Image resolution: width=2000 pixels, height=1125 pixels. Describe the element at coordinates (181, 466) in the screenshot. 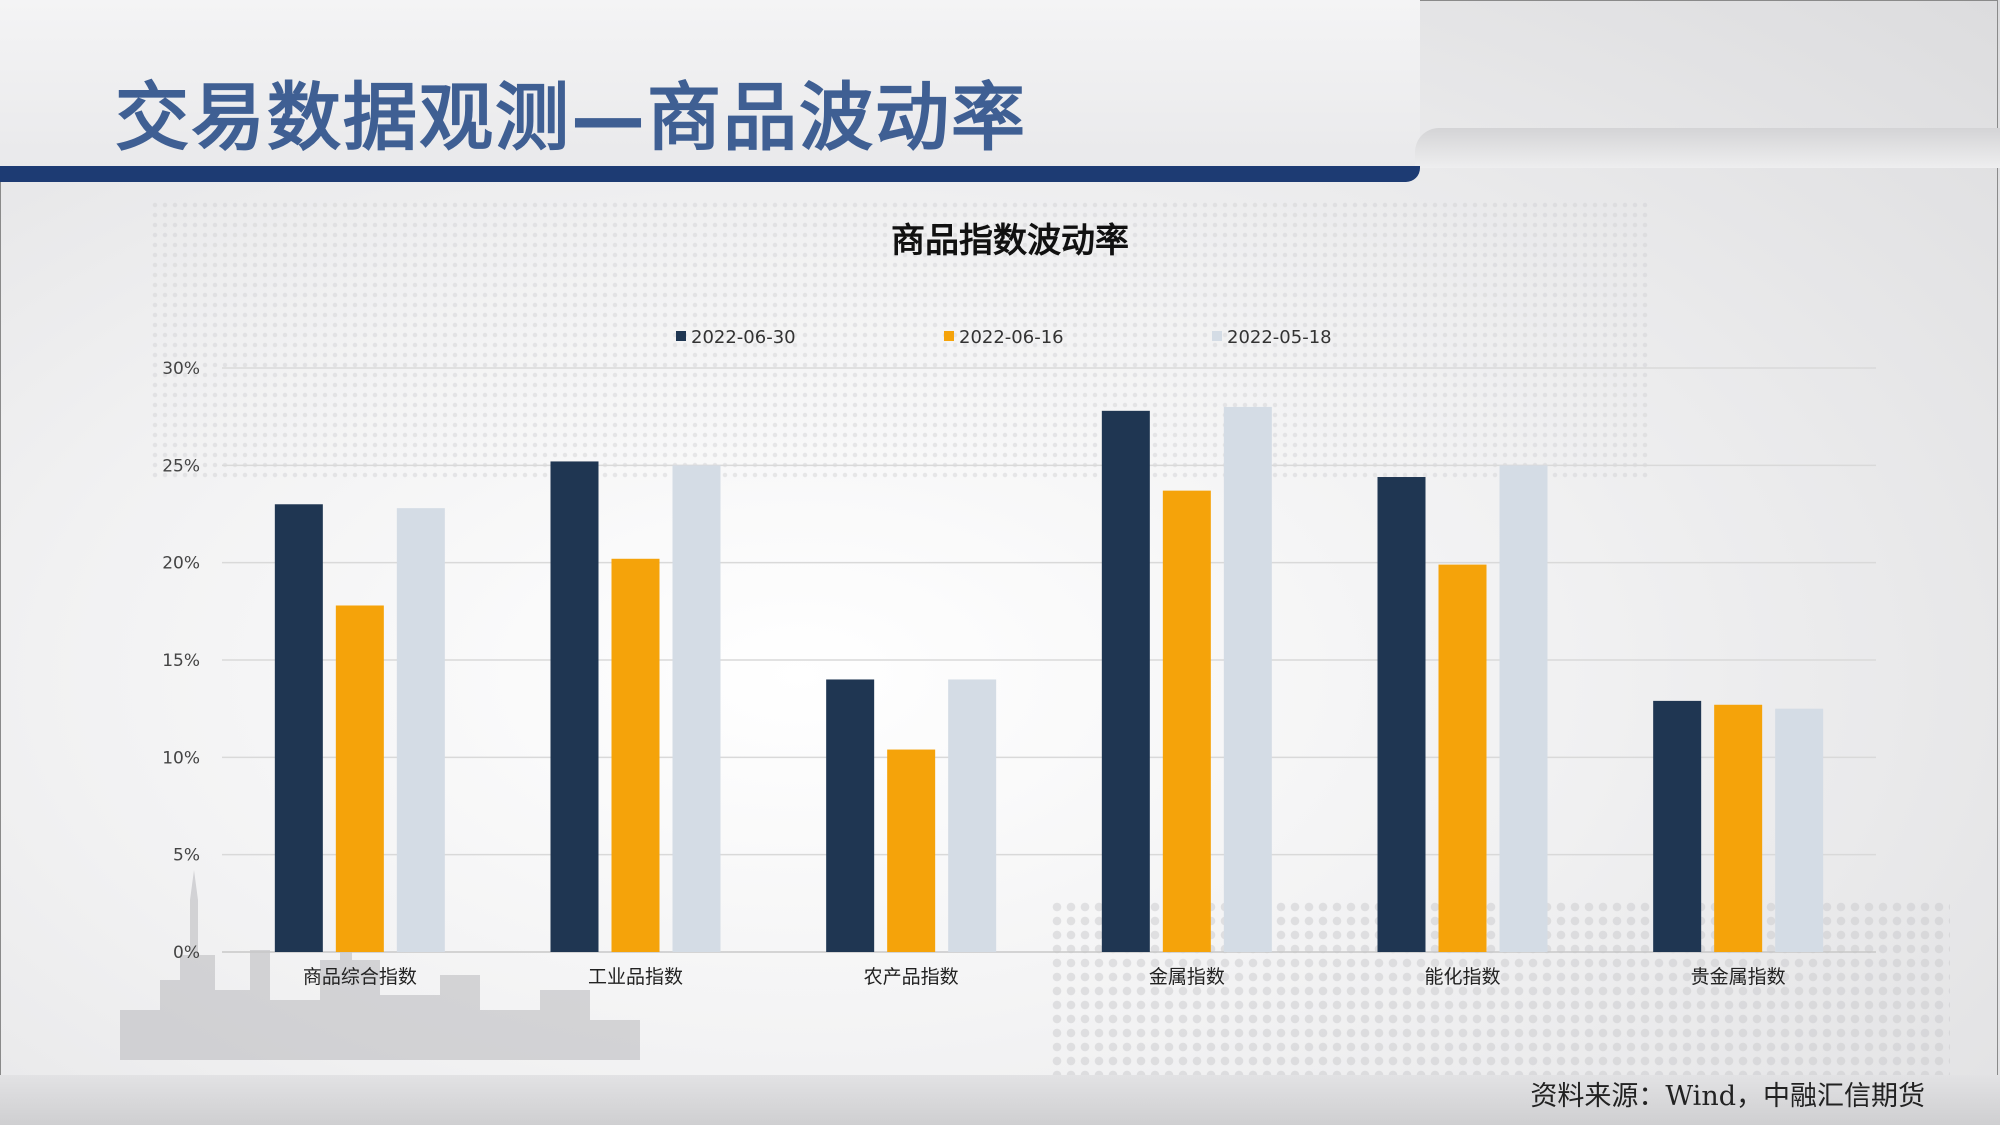

I see `y-tick-label: 25%` at that location.